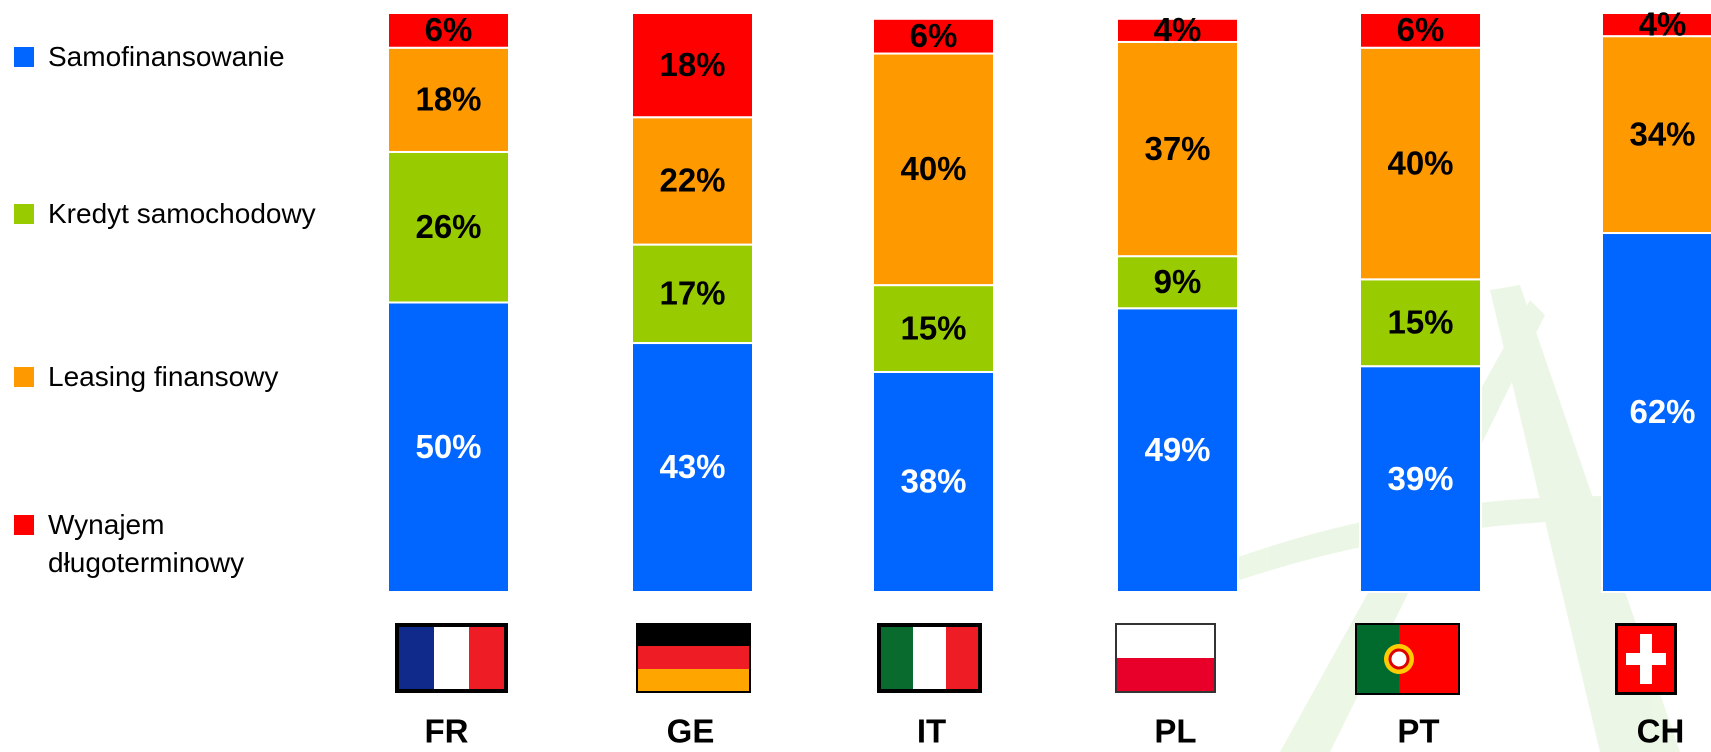  I want to click on data-label: 34%, so click(1662, 133).